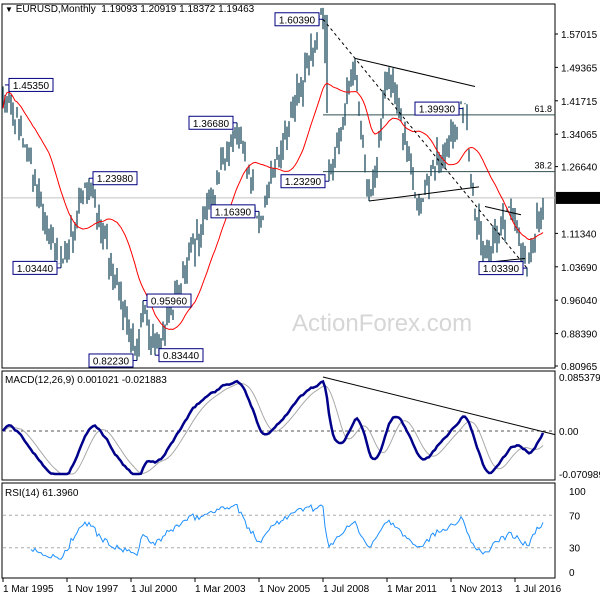 The width and height of the screenshot is (600, 600). I want to click on annotation-label: 1.23980, so click(115, 179).